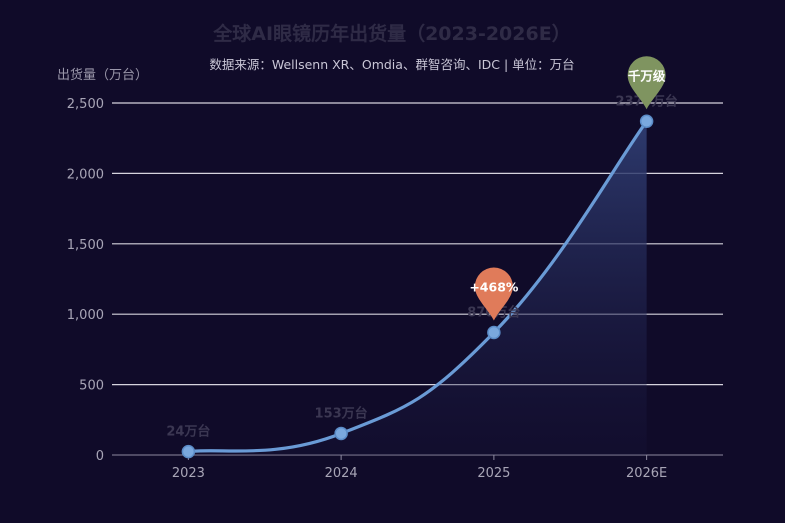  Describe the element at coordinates (188, 473) in the screenshot. I see `x-tick-label: 2023` at that location.